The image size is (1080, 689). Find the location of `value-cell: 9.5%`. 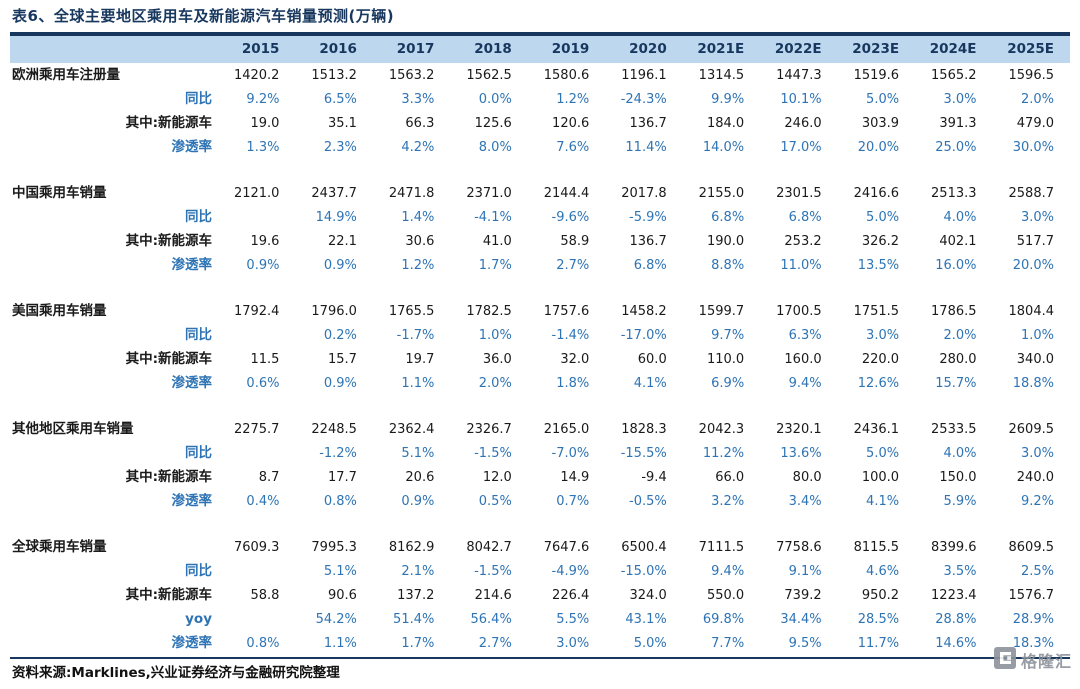

value-cell: 9.5% is located at coordinates (805, 643).